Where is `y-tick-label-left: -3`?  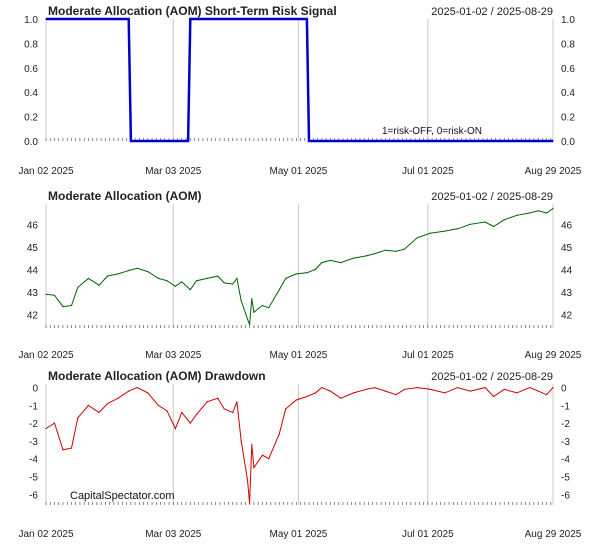
y-tick-label-left: -3 is located at coordinates (33, 442).